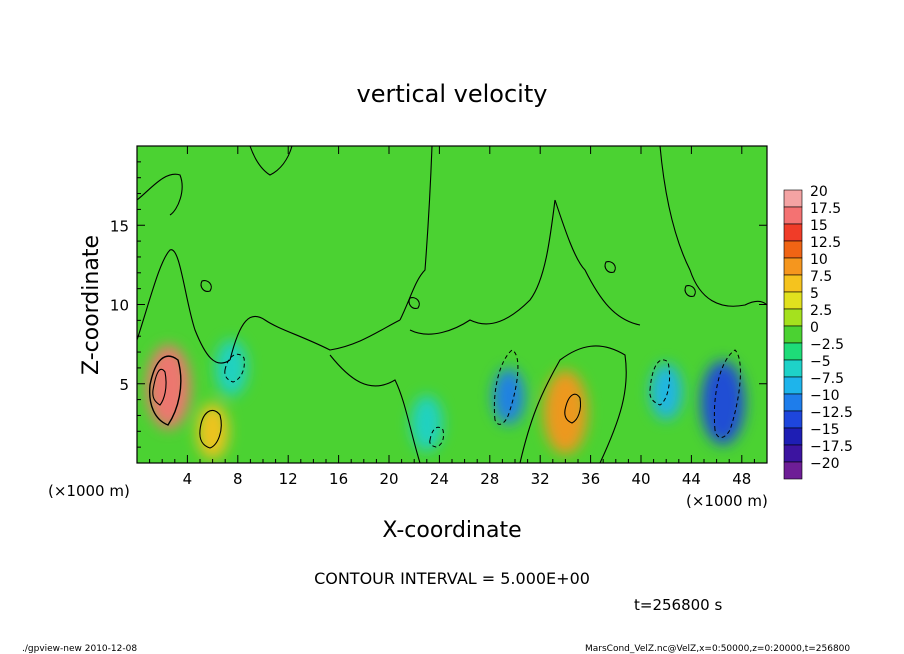 The width and height of the screenshot is (904, 654). I want to click on contour-interval: CONTOUR INTERVAL = 5.000E+00, so click(452, 578).